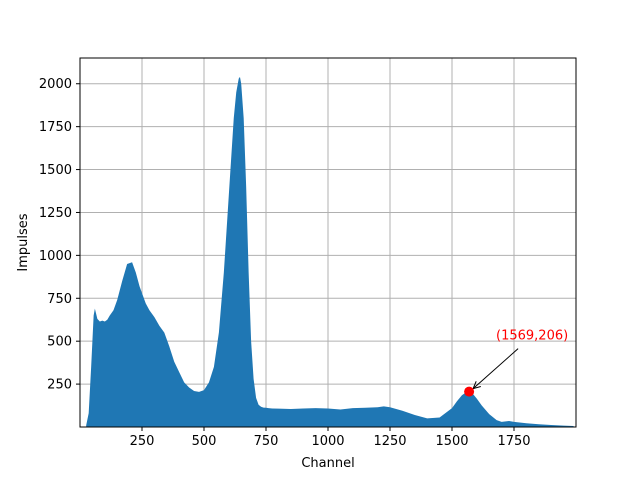 The height and width of the screenshot is (480, 640). Describe the element at coordinates (59, 299) in the screenshot. I see `y-tick-label: 750` at that location.